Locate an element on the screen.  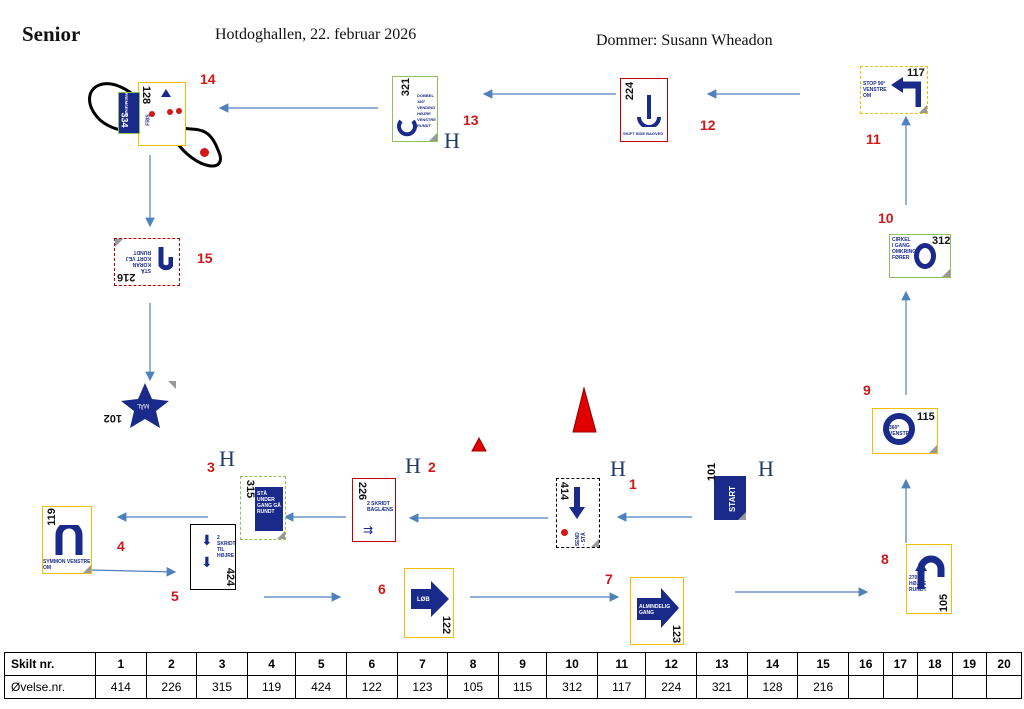
sign-number: 119 is located at coordinates (51, 517).